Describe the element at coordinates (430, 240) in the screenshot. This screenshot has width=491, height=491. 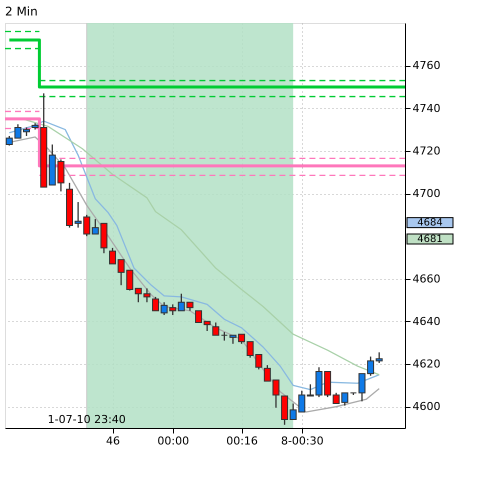
I see `text: 4681` at that location.